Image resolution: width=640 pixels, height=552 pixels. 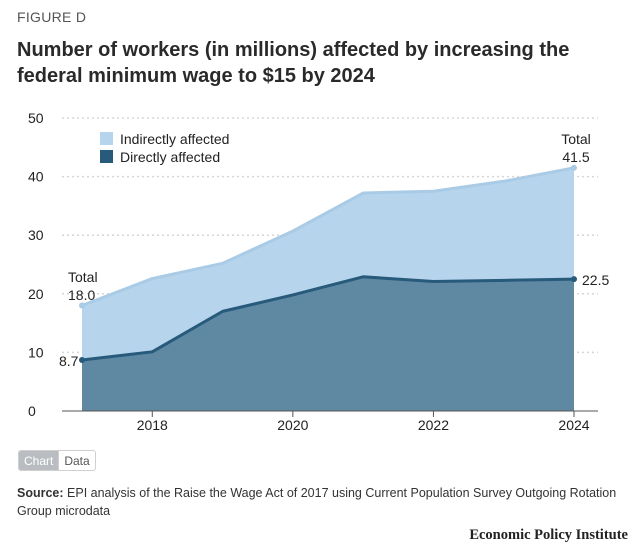 I want to click on end-total-value: 41.5, so click(x=575, y=157).